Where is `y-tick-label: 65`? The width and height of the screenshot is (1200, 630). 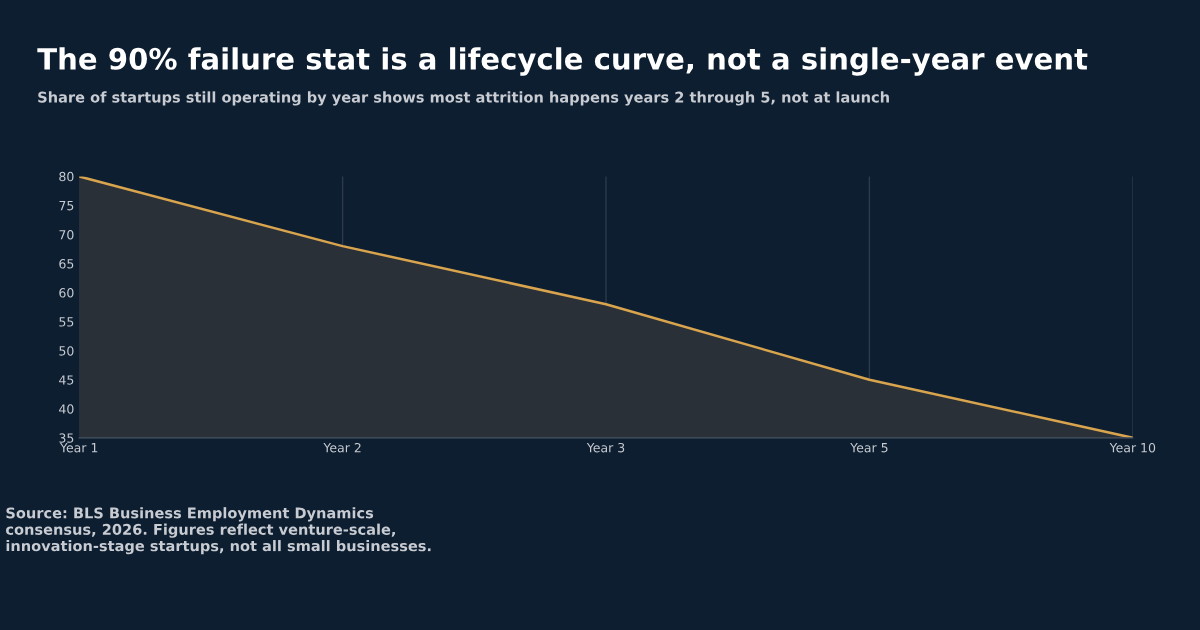
y-tick-label: 65 is located at coordinates (66, 264).